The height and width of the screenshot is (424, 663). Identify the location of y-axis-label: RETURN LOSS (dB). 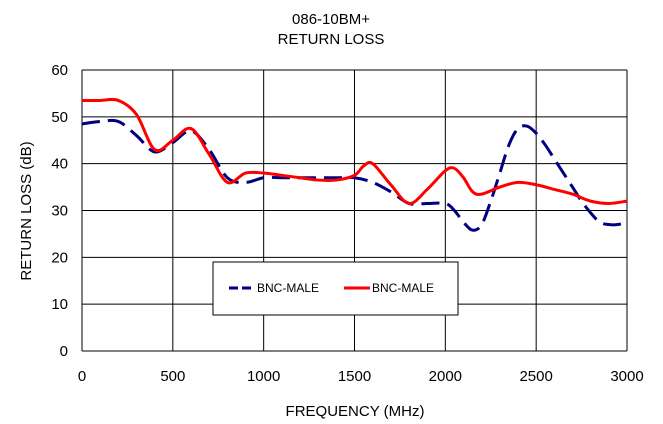
(26, 210).